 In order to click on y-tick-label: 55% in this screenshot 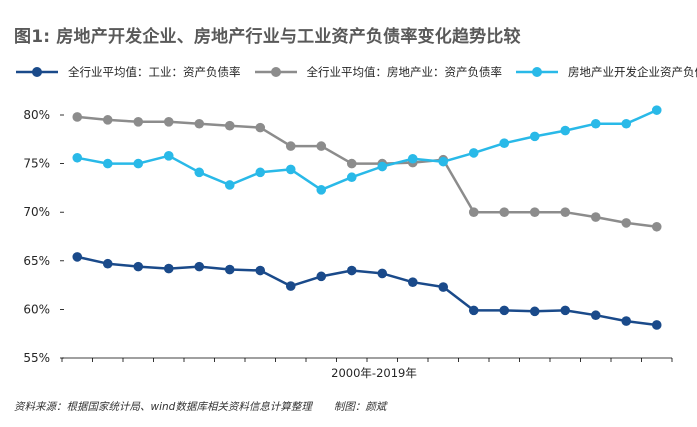, I will do `click(36, 358)`.